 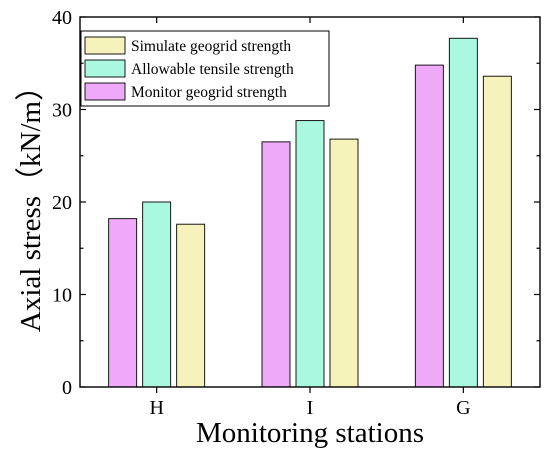 What do you see at coordinates (62, 296) in the screenshot?
I see `y-tick-label: 10` at bounding box center [62, 296].